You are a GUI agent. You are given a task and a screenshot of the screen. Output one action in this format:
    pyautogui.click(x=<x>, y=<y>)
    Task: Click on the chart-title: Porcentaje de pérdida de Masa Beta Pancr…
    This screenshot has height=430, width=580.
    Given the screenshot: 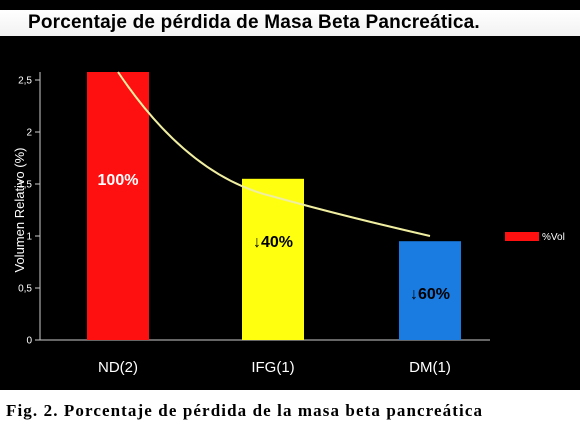 What is the action you would take?
    pyautogui.click(x=290, y=23)
    